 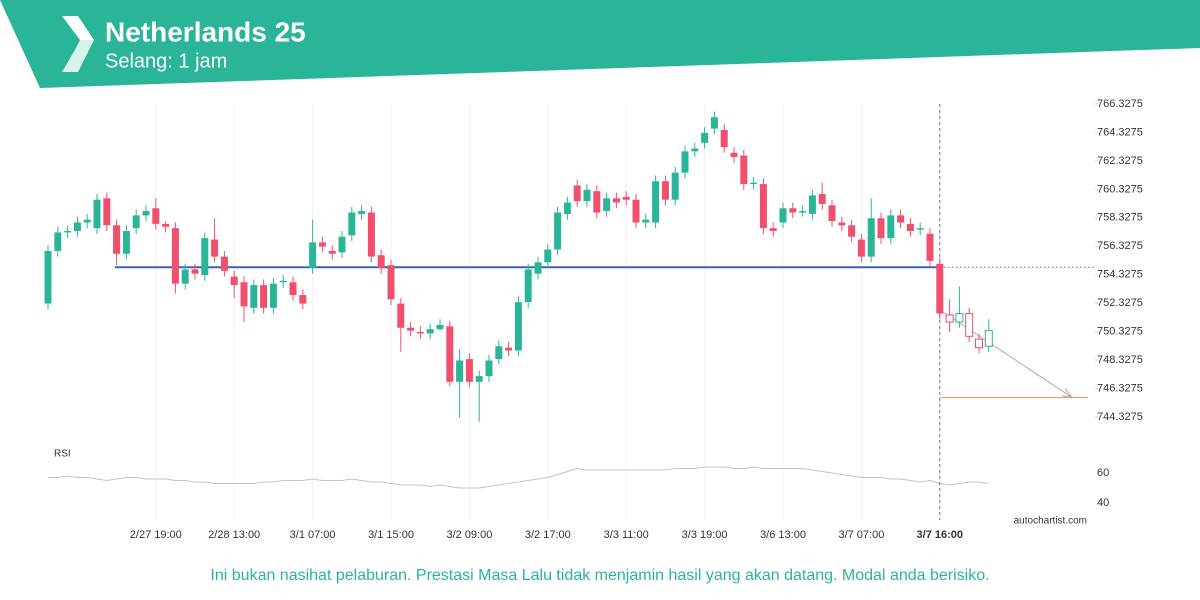 I want to click on y-tick-label: 754.3275, so click(x=1120, y=275).